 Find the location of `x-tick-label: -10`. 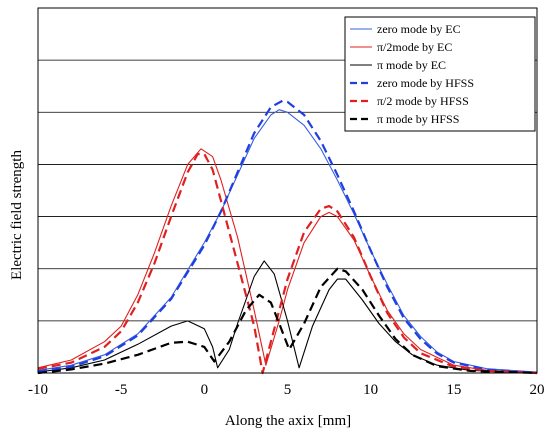

x-tick-label: -10 is located at coordinates (38, 390).